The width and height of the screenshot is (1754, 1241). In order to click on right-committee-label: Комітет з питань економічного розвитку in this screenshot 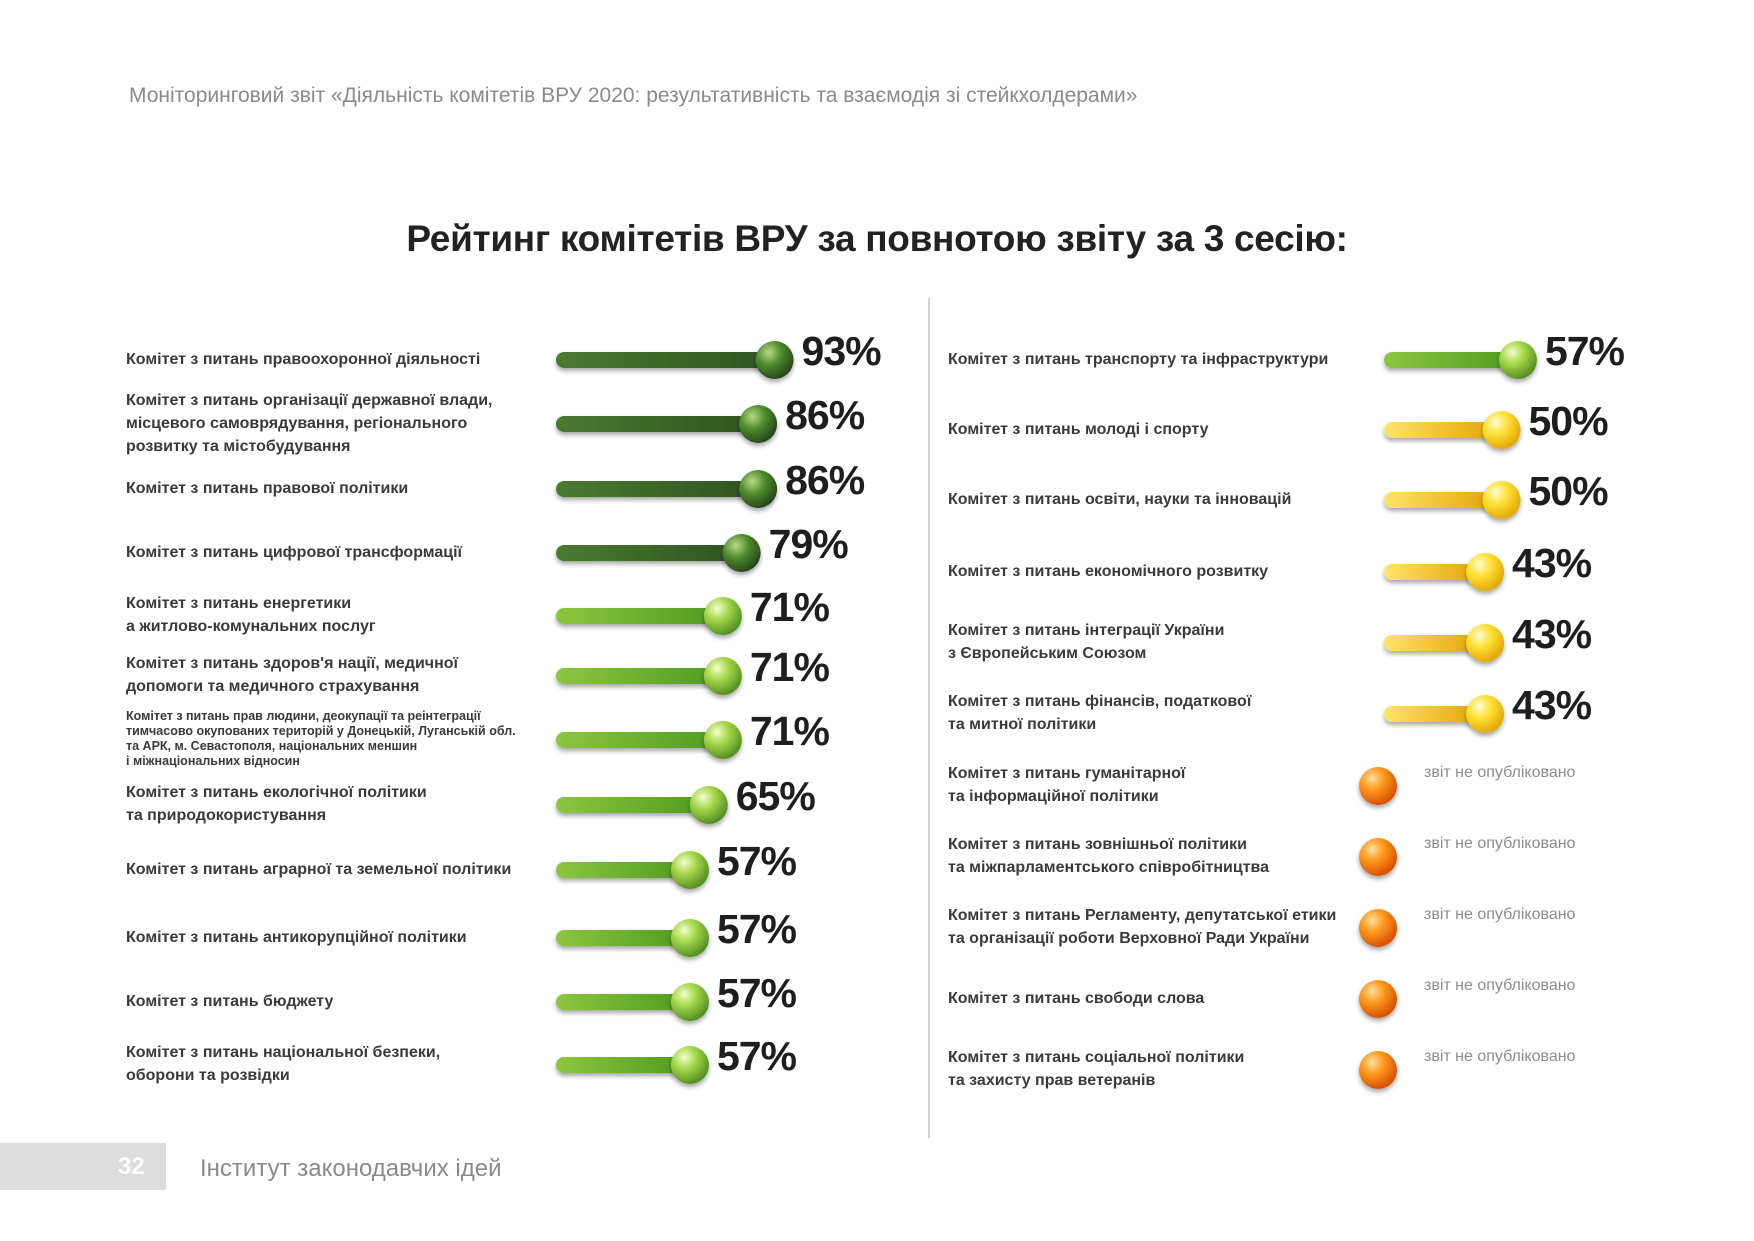, I will do `click(1108, 571)`.